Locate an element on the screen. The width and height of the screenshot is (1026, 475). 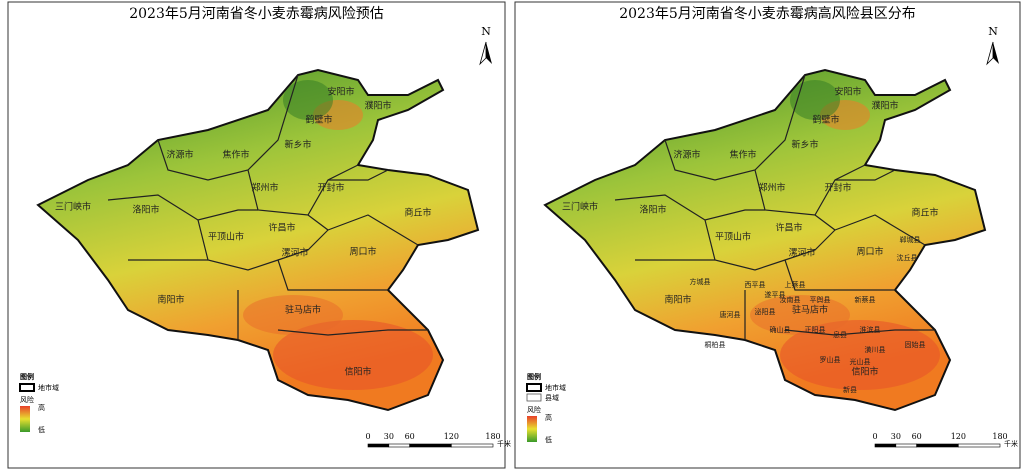
county-label: 确山县 is located at coordinates (780, 329).